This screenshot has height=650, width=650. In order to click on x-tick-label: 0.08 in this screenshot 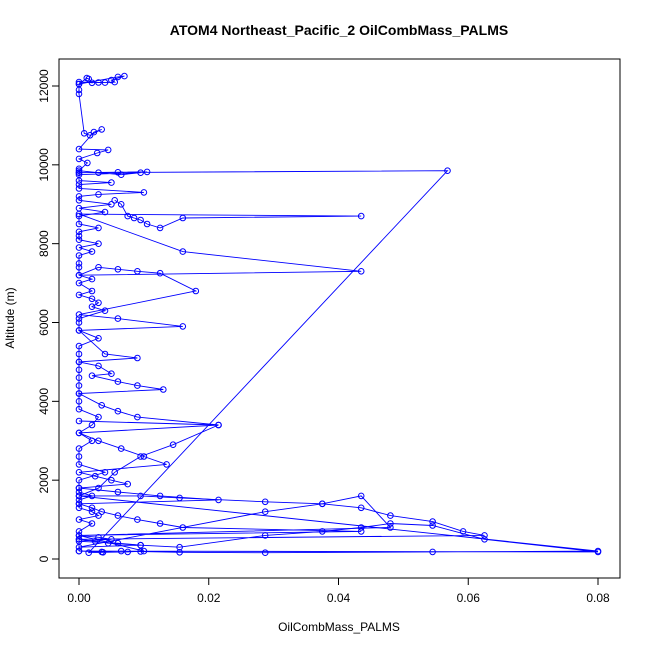, I will do `click(598, 598)`.